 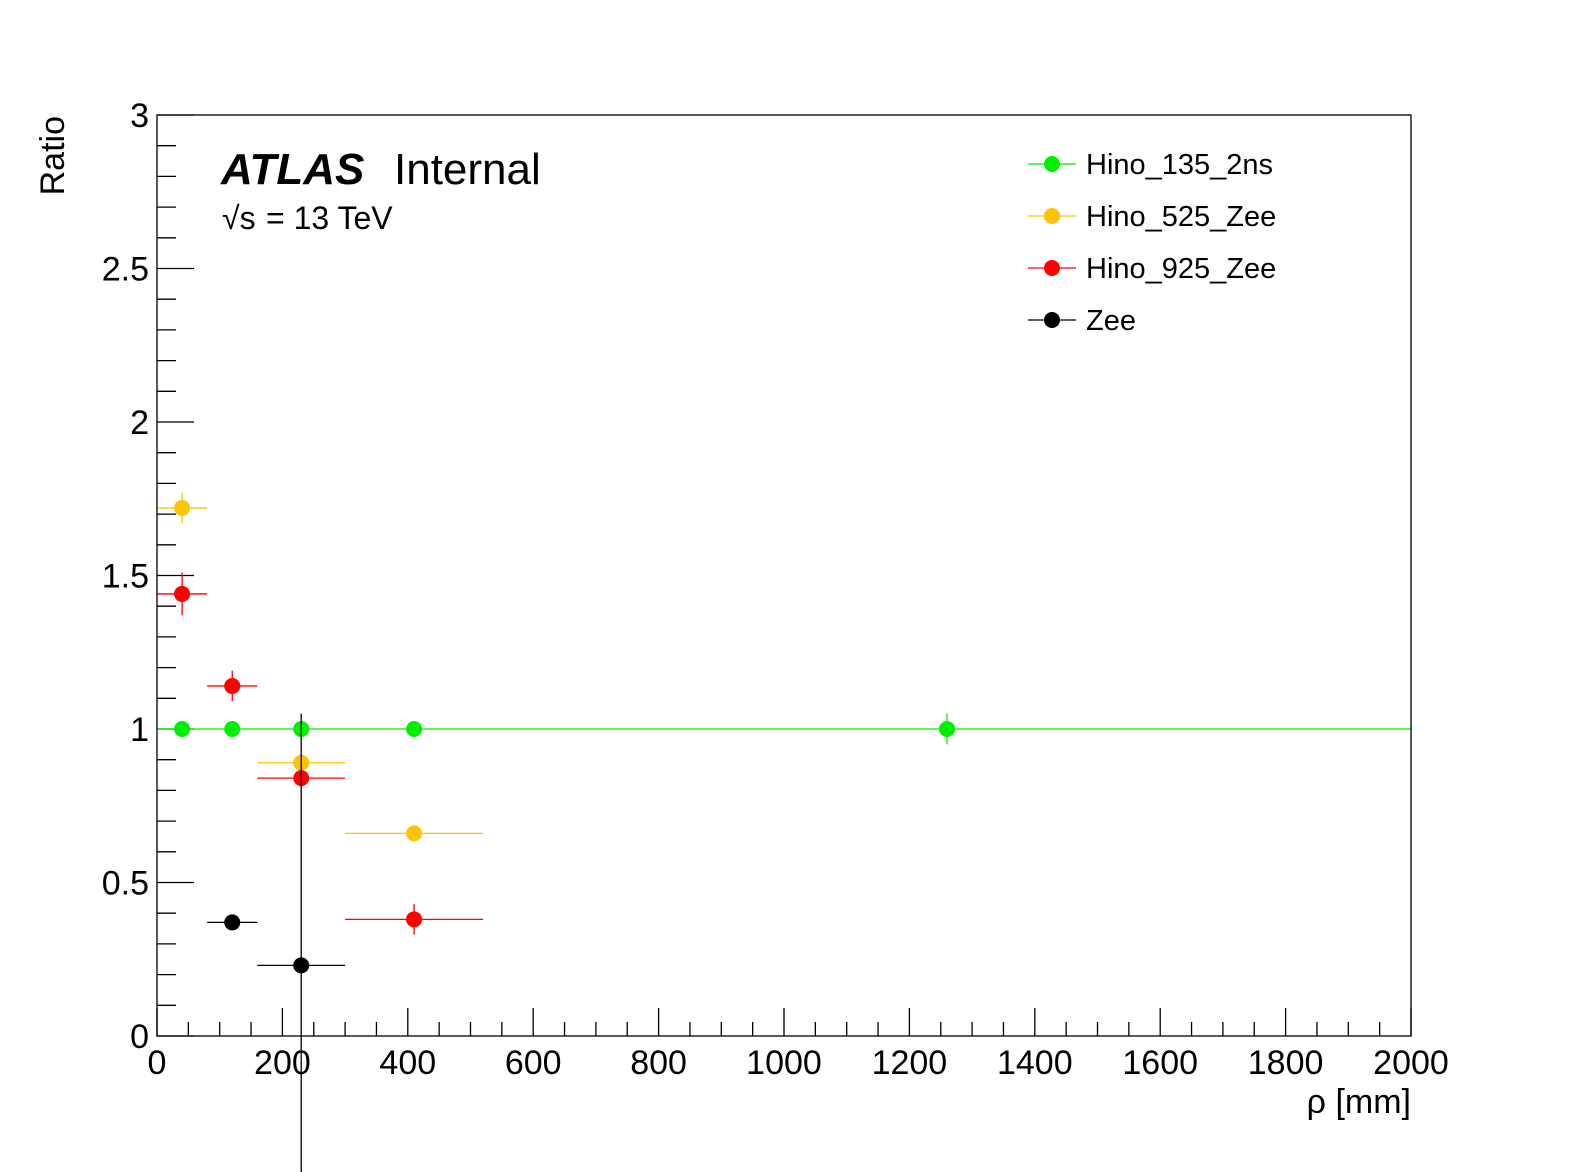 What do you see at coordinates (1111, 321) in the screenshot?
I see `legend-label-zee: Zee` at bounding box center [1111, 321].